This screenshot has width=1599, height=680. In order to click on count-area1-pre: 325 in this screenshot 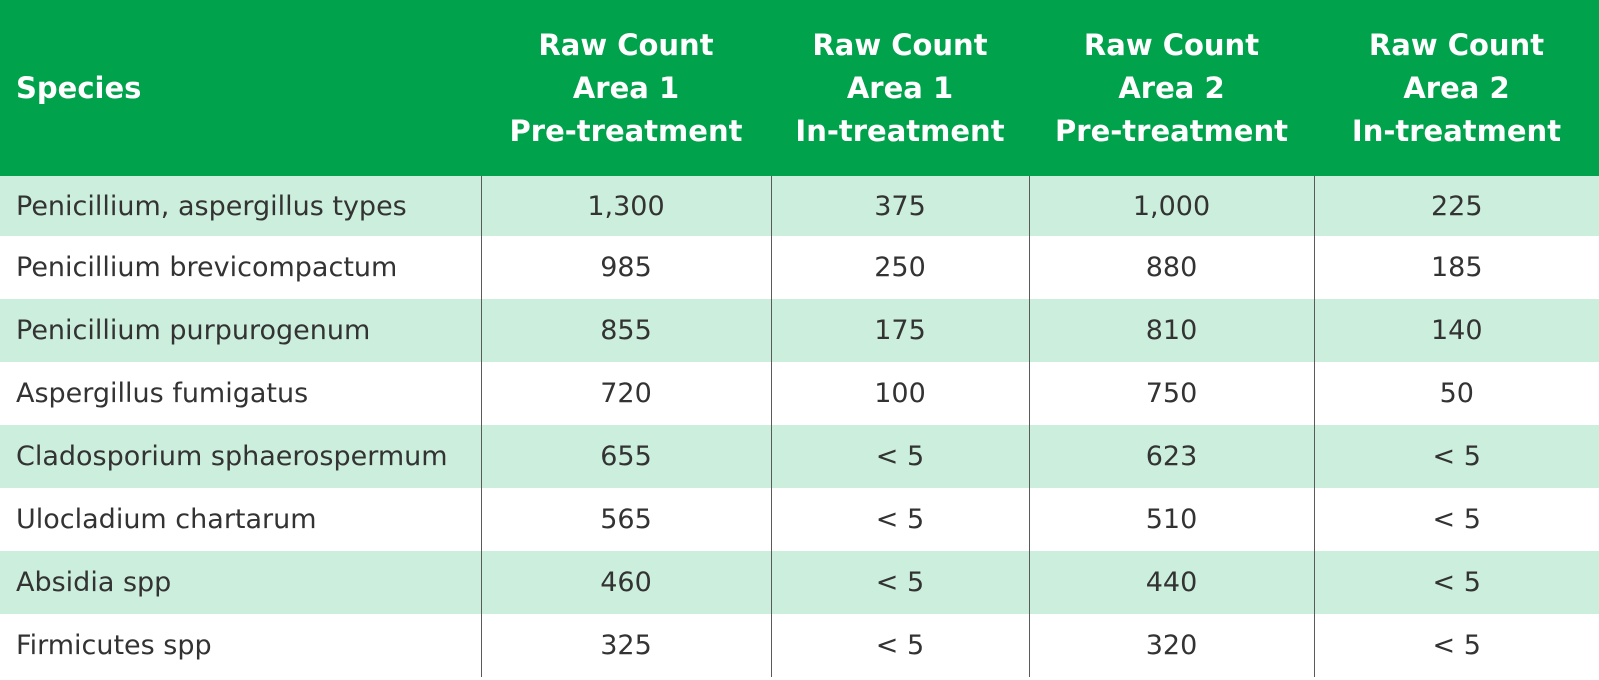, I will do `click(625, 645)`.